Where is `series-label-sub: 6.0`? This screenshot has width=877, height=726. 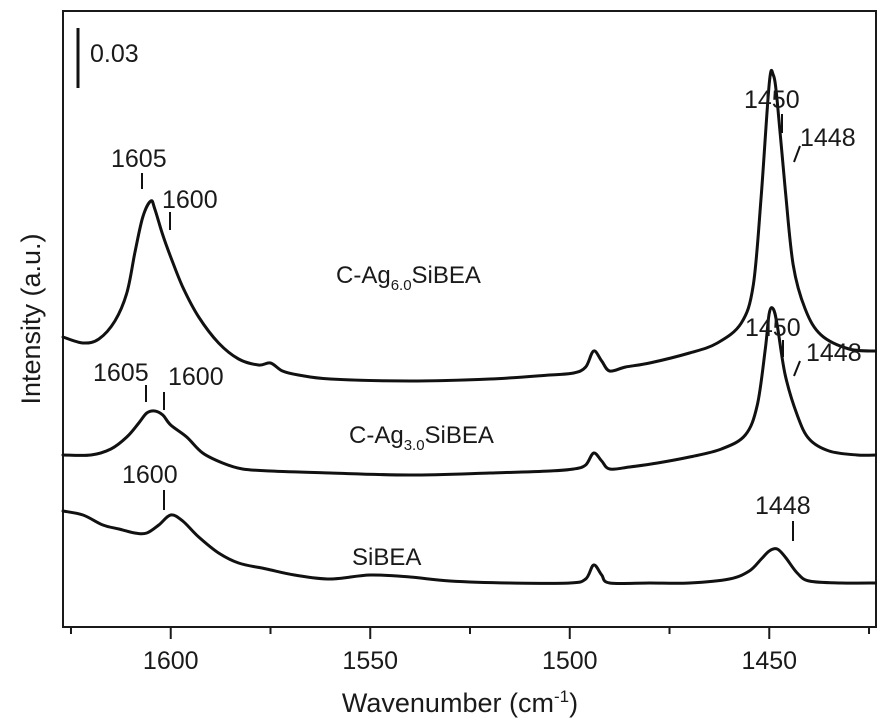
series-label-sub: 6.0 is located at coordinates (401, 285).